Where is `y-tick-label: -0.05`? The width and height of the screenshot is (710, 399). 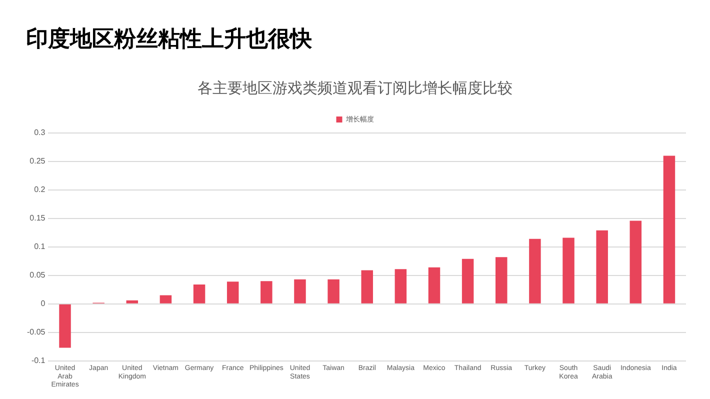
y-tick-label: -0.05 is located at coordinates (36, 332).